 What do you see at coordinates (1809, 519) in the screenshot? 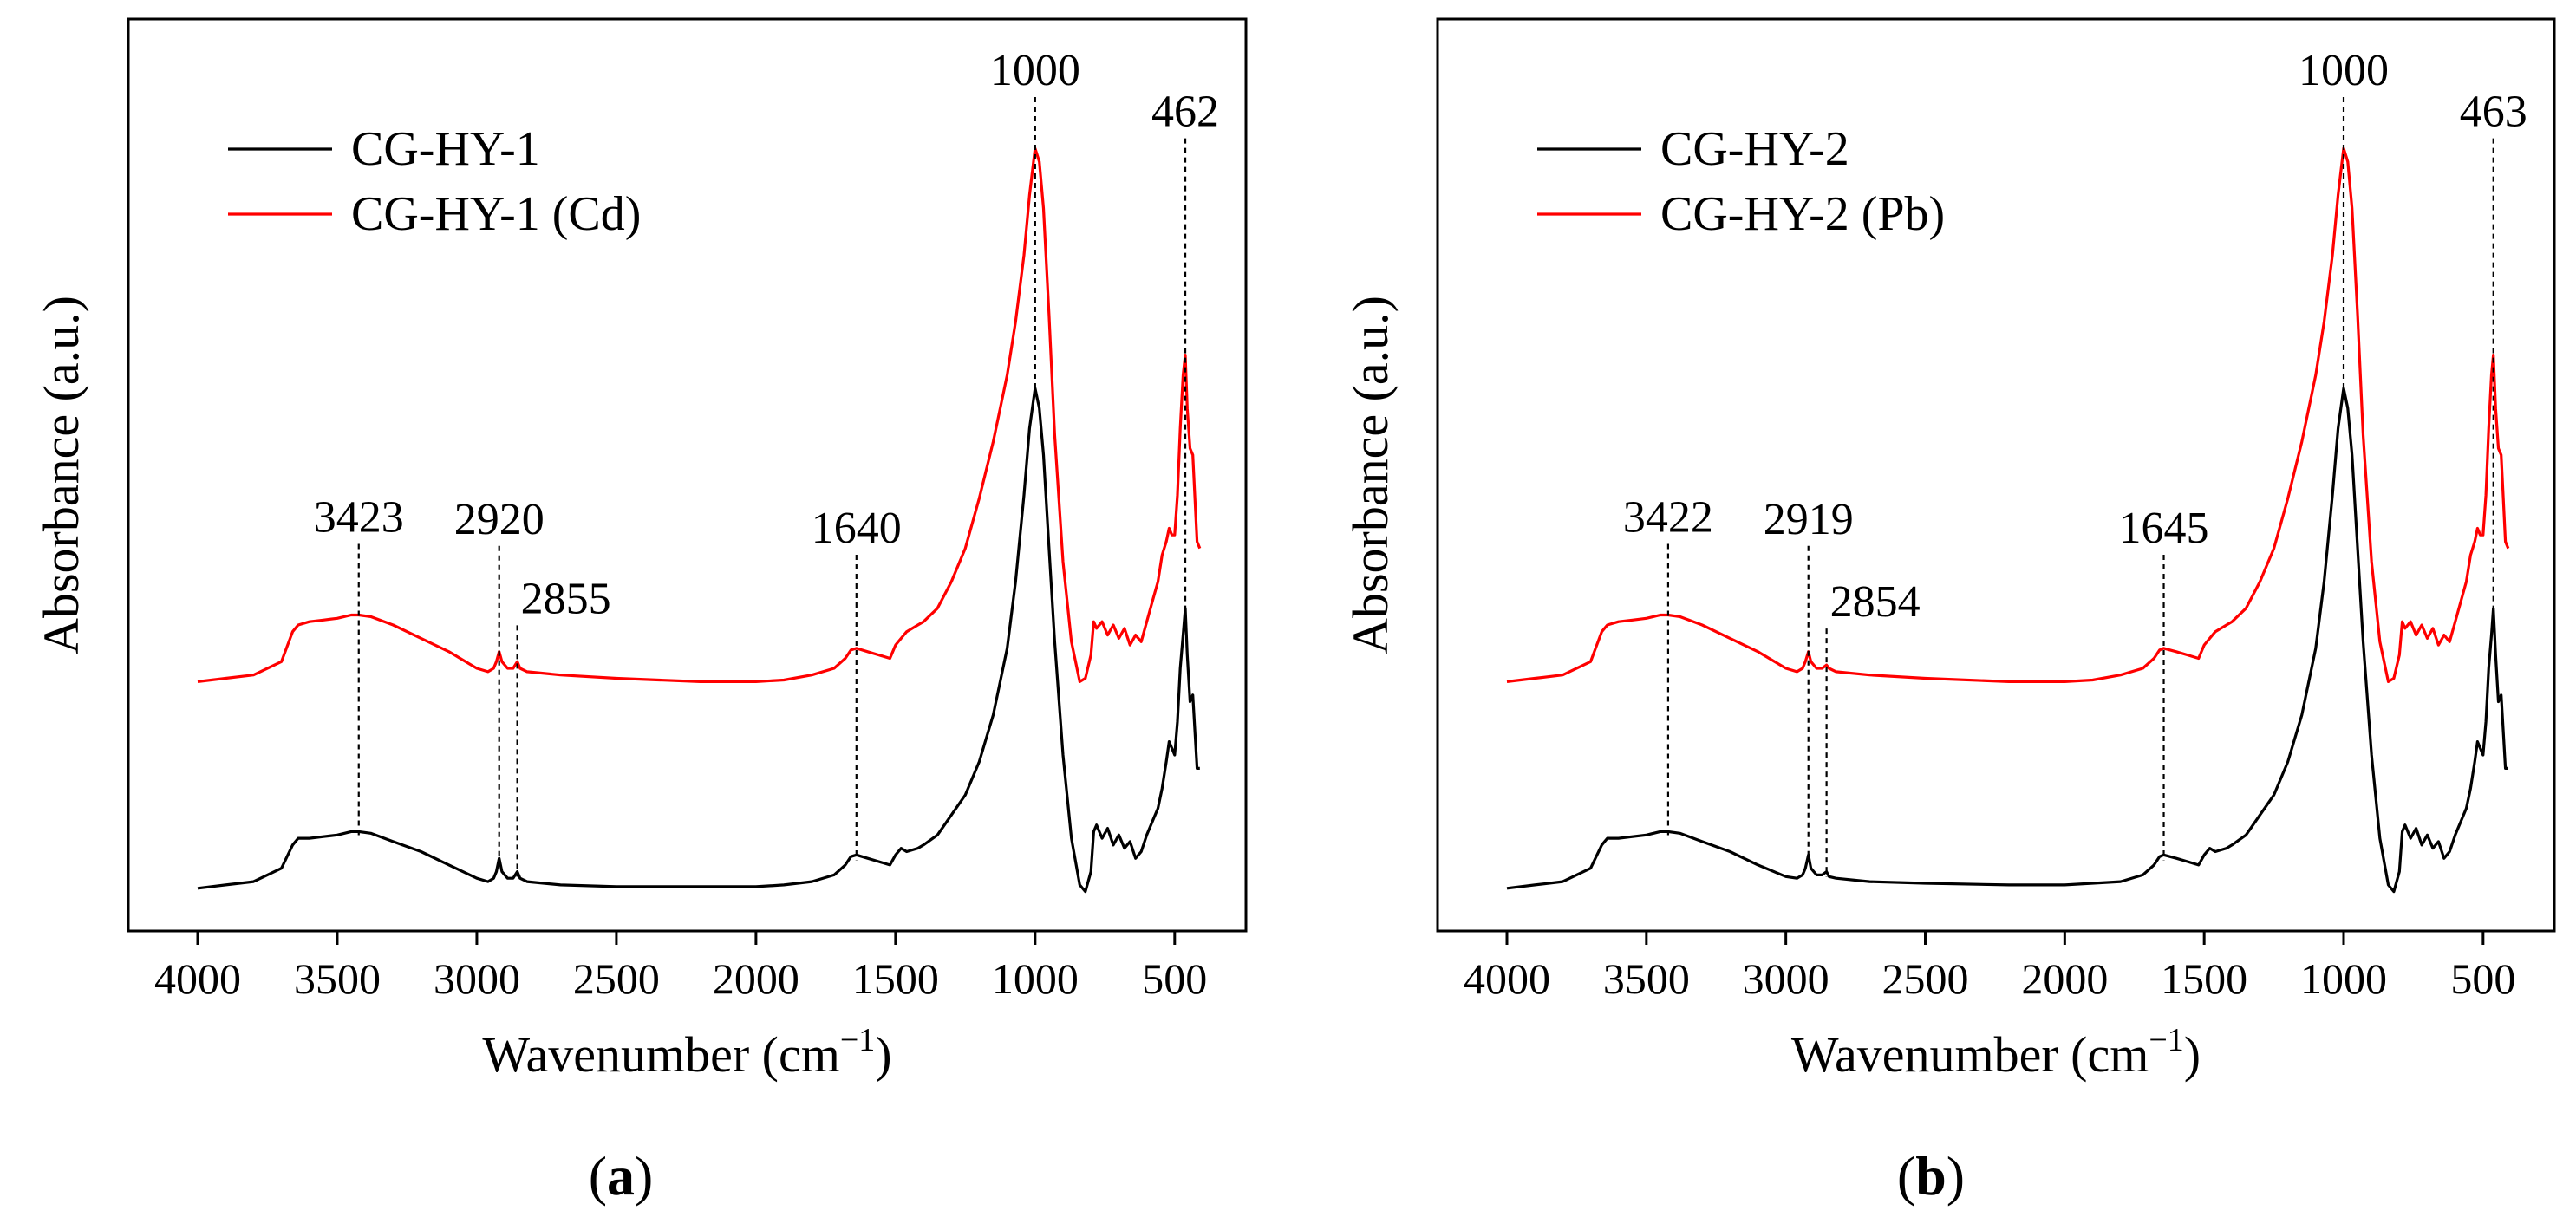
I see `peak-label: 2919` at bounding box center [1809, 519].